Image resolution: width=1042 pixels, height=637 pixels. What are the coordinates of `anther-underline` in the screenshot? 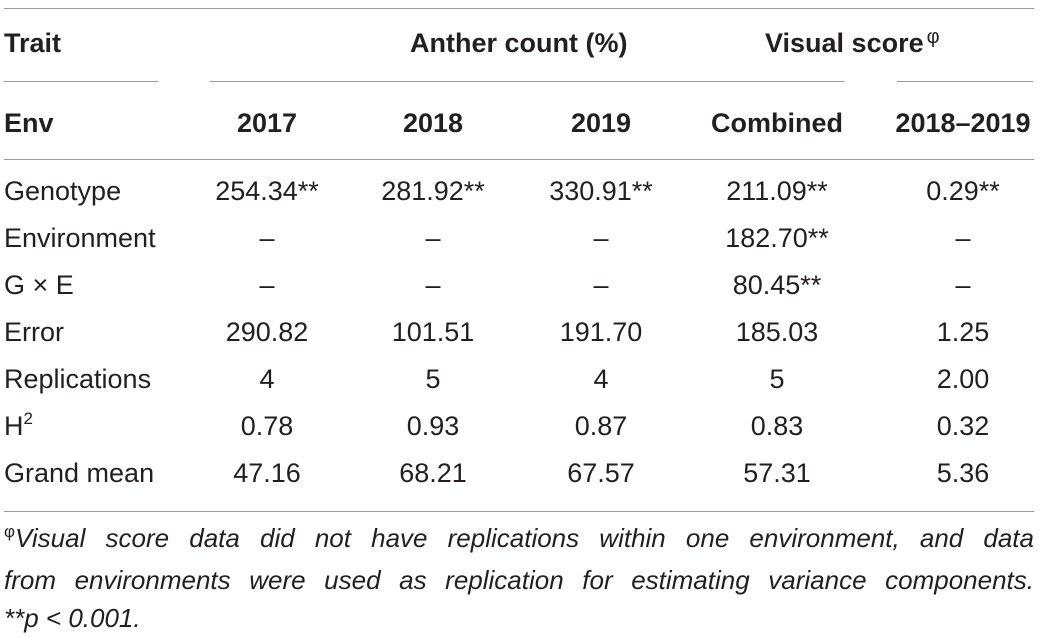 It's located at (527, 81).